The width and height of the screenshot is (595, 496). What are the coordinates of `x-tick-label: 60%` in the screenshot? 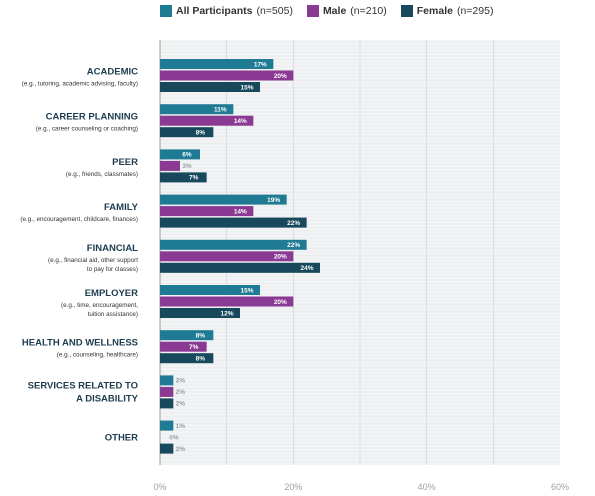 It's located at (560, 487).